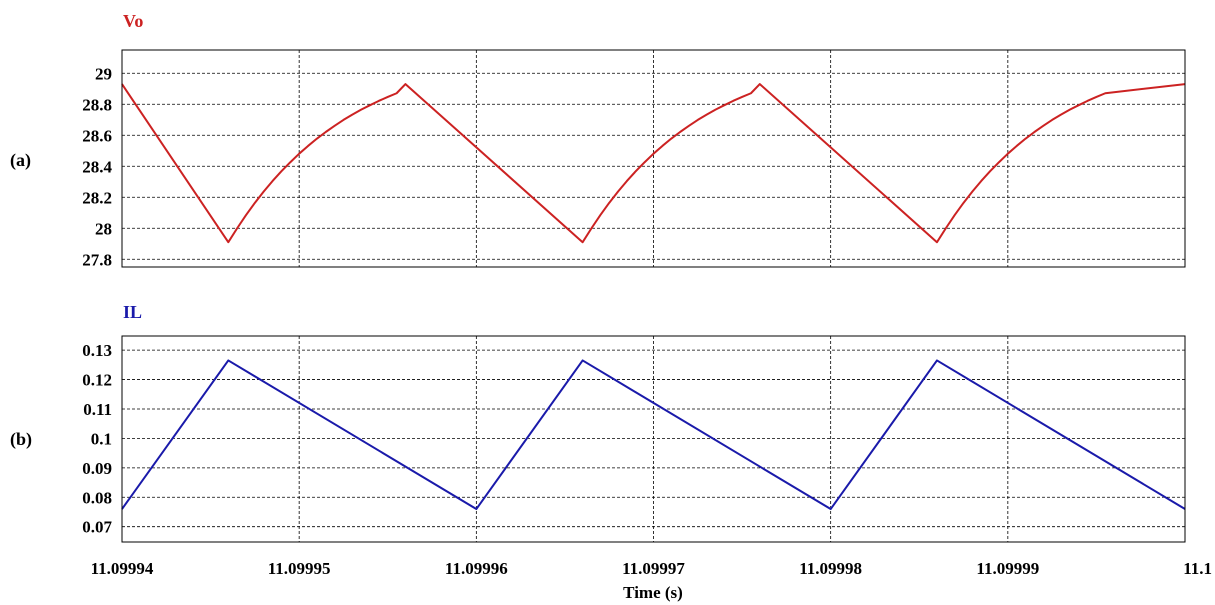 This screenshot has height=605, width=1215. Describe the element at coordinates (830, 568) in the screenshot. I see `x-tick-label: 11.09998` at that location.